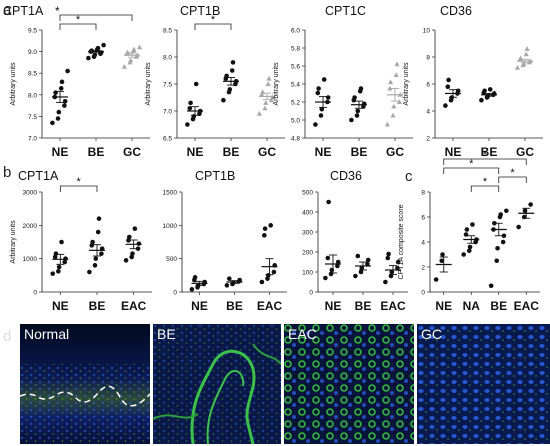 This screenshot has height=446, width=550. I want to click on micrograph-label-be: BE, so click(166, 334).